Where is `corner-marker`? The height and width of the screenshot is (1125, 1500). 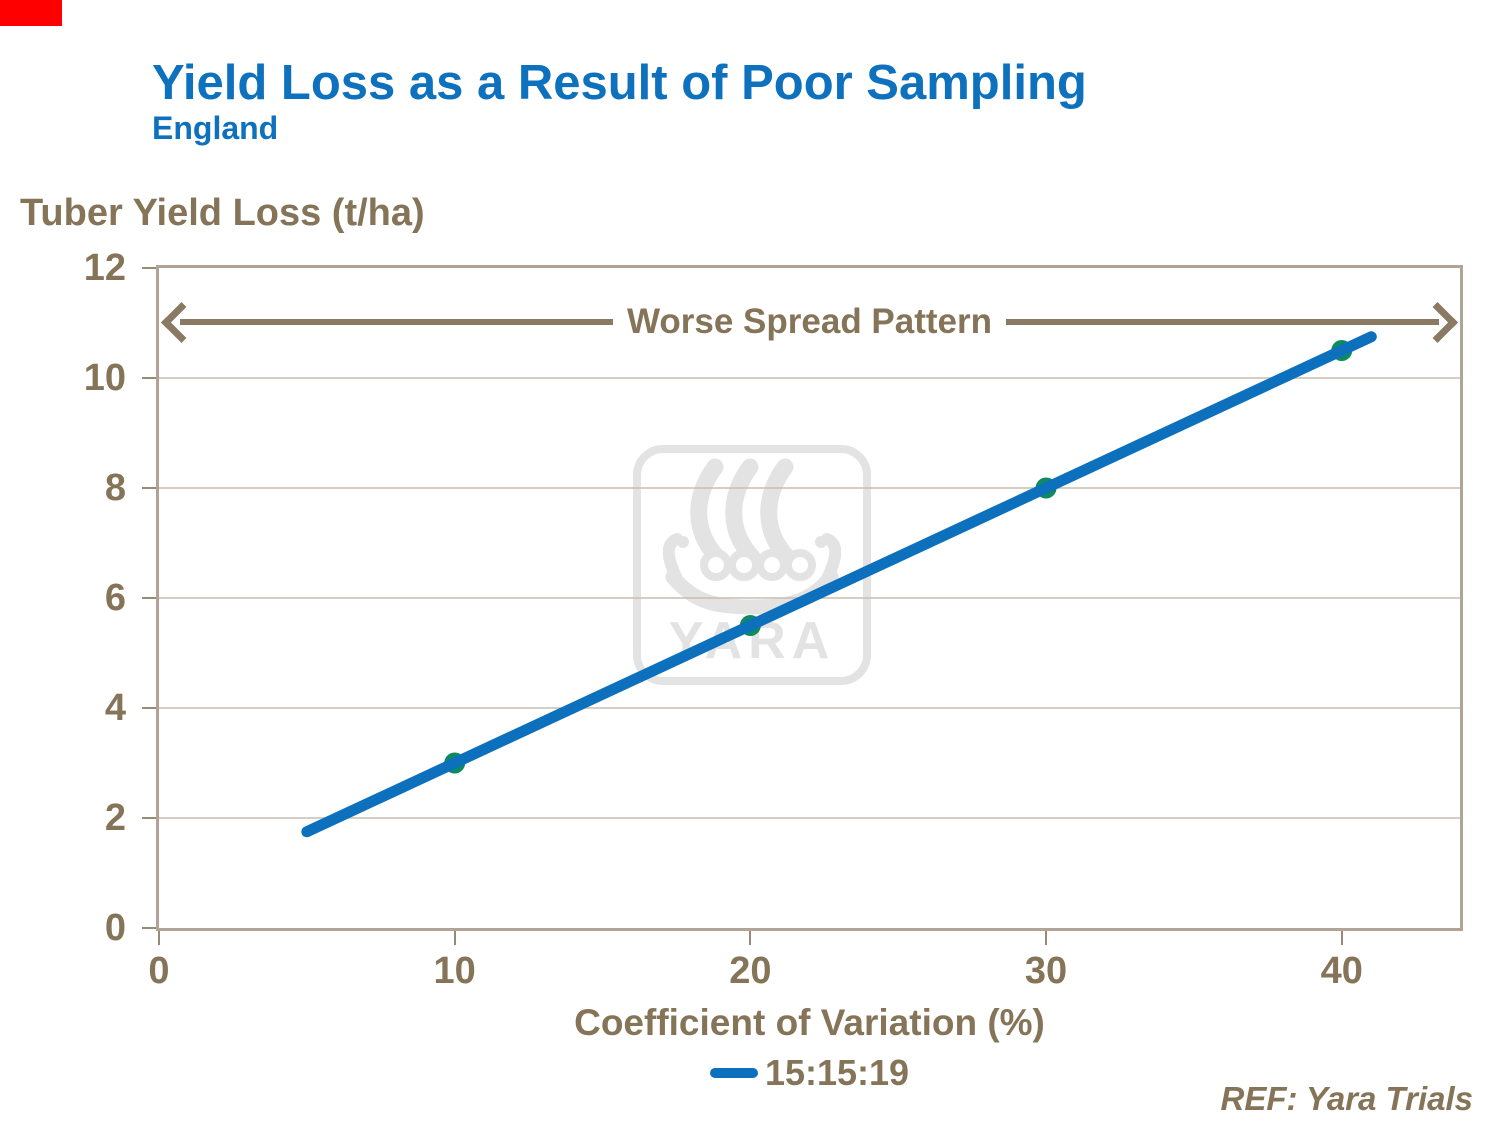 corner-marker is located at coordinates (31, 13).